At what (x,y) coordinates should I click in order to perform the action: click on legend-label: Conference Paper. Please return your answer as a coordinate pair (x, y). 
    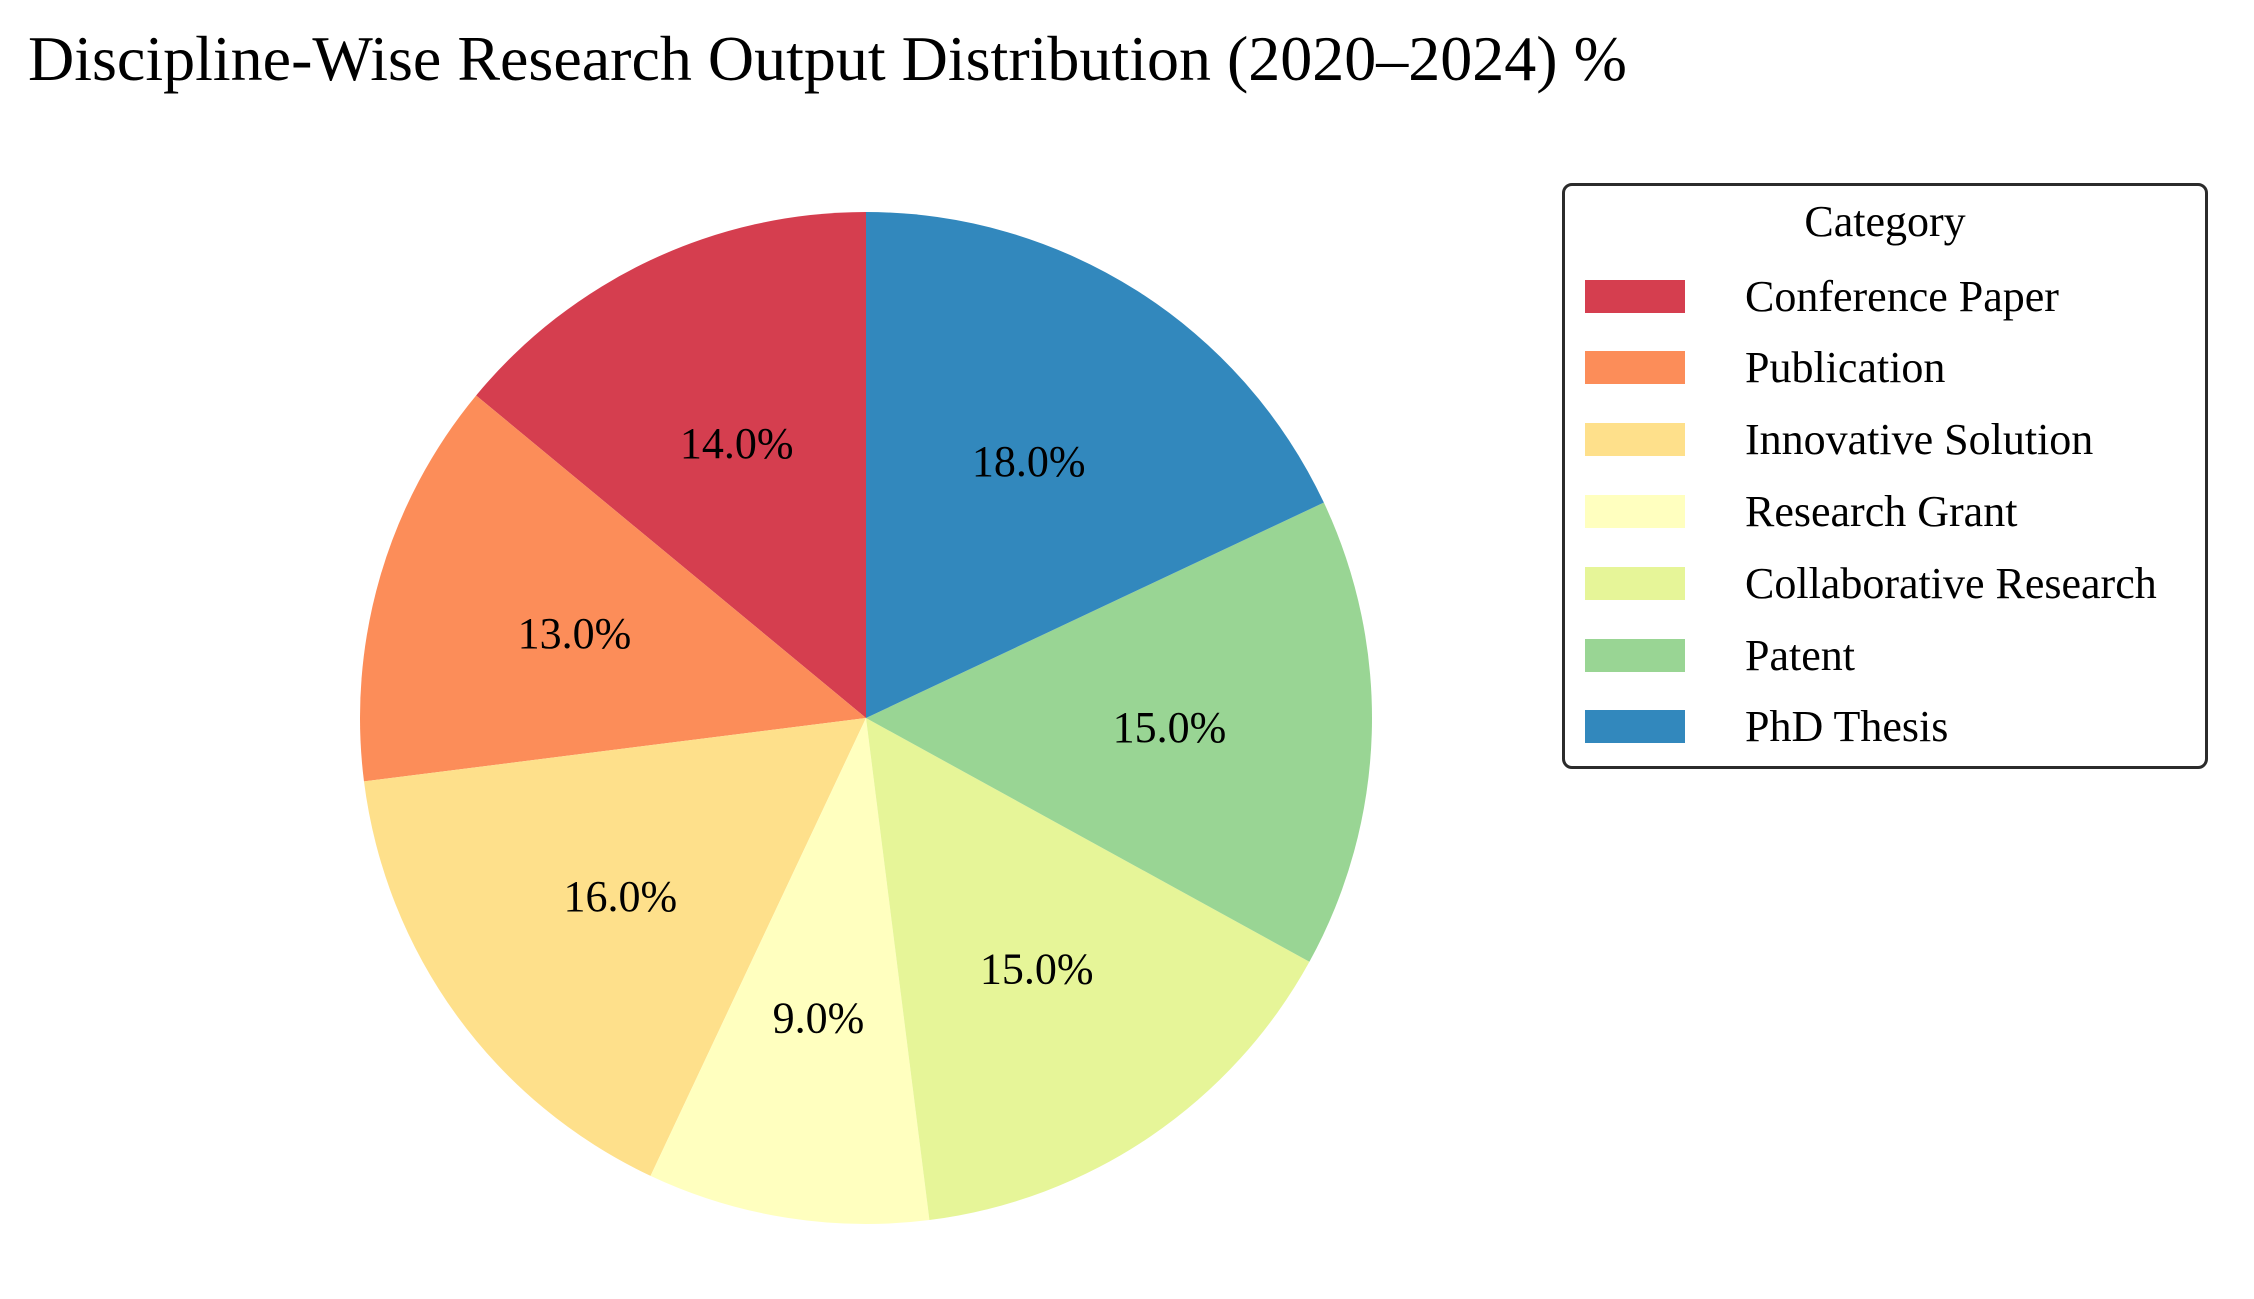
    Looking at the image, I should click on (1902, 296).